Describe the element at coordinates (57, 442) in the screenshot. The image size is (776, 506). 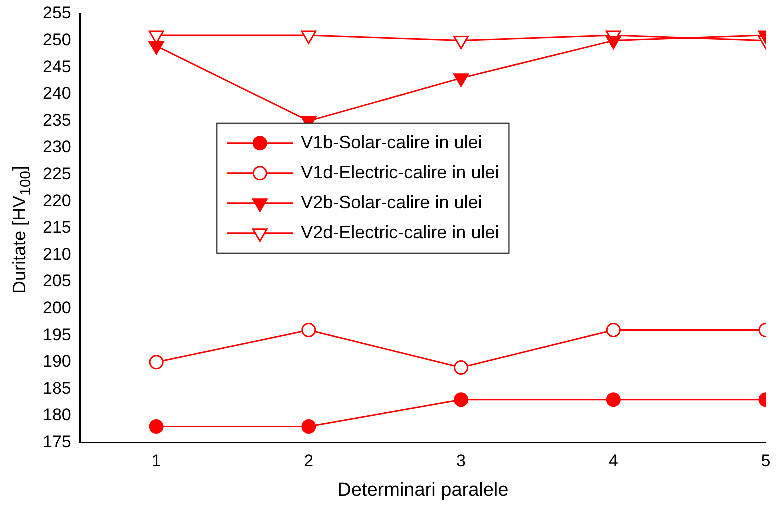
I see `y-tick-label: 175` at that location.